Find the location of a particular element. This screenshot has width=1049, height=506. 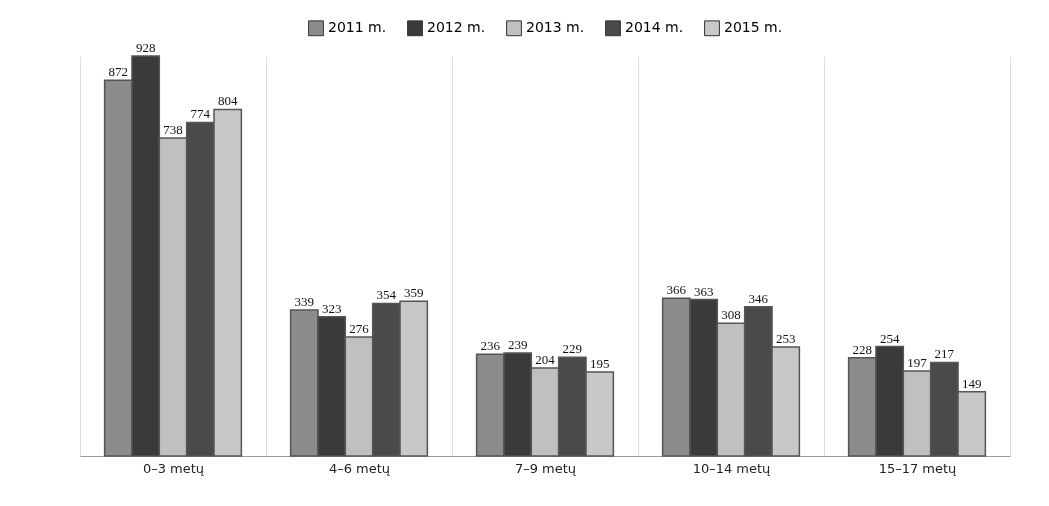

data-label: 738 is located at coordinates (173, 129).